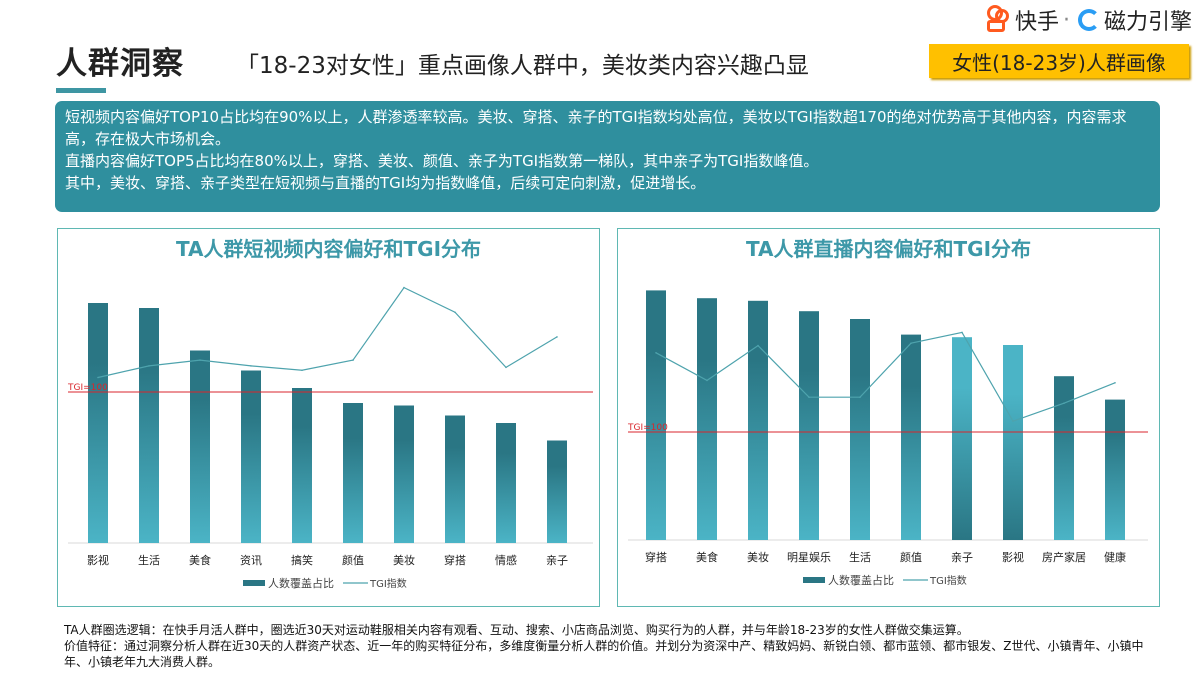 Image resolution: width=1200 pixels, height=675 pixels. What do you see at coordinates (81, 90) in the screenshot?
I see `title-underline` at bounding box center [81, 90].